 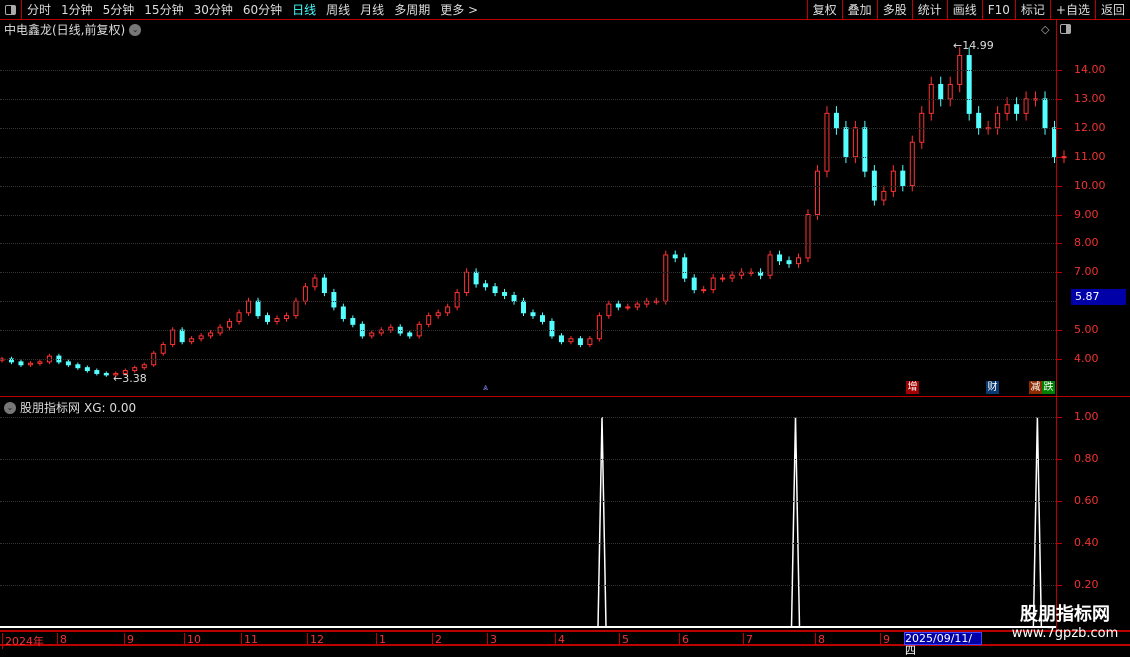 I want to click on time-axis-label: 8, so click(x=820, y=639).